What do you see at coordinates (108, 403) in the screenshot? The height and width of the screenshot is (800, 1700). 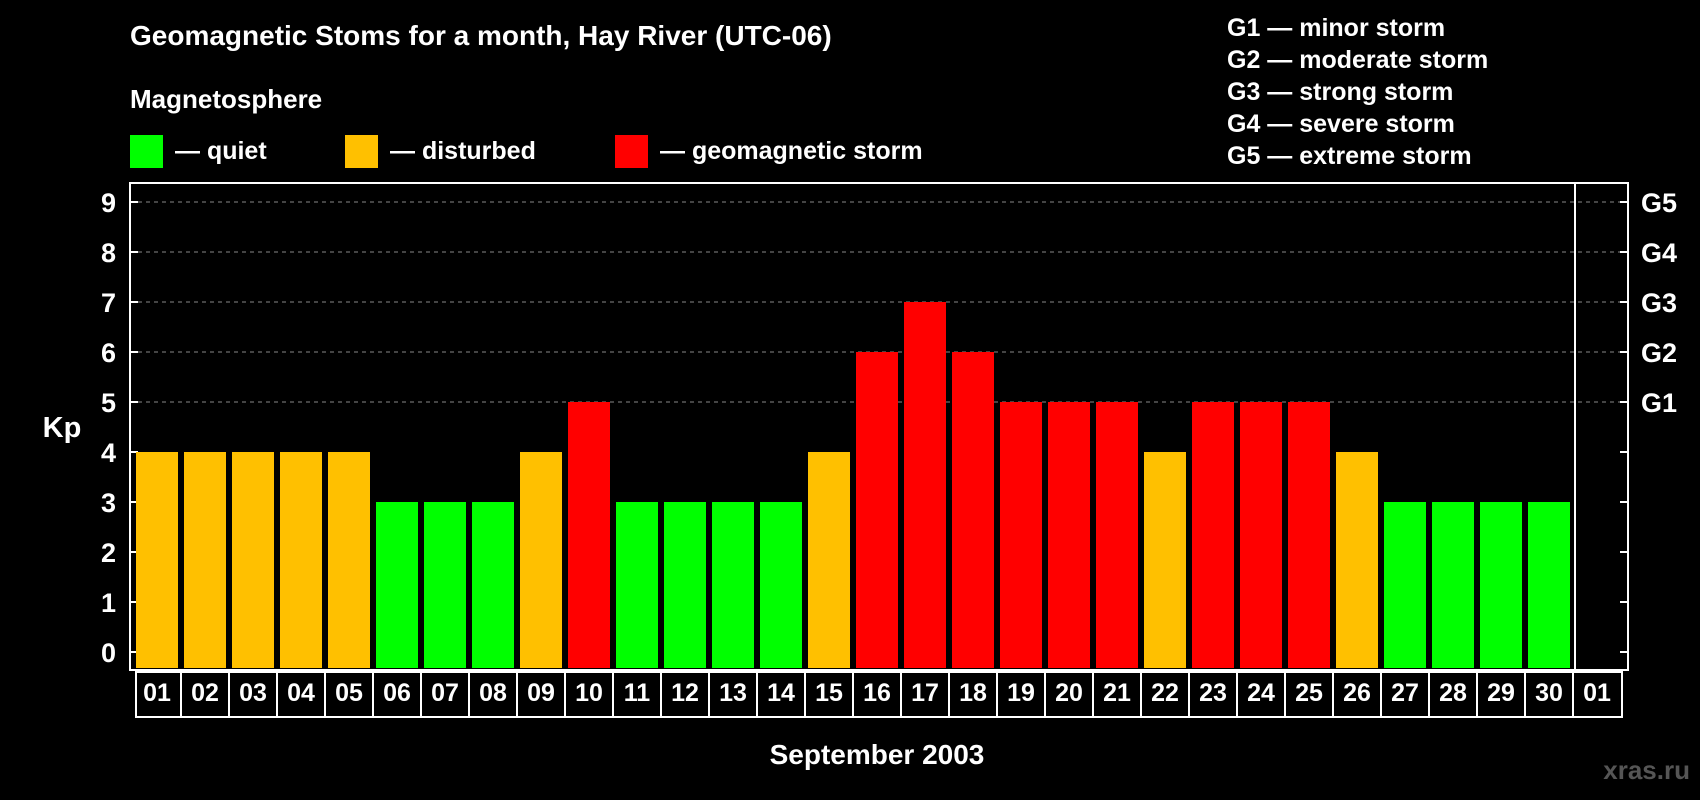 I see `y-tick-label: 5` at bounding box center [108, 403].